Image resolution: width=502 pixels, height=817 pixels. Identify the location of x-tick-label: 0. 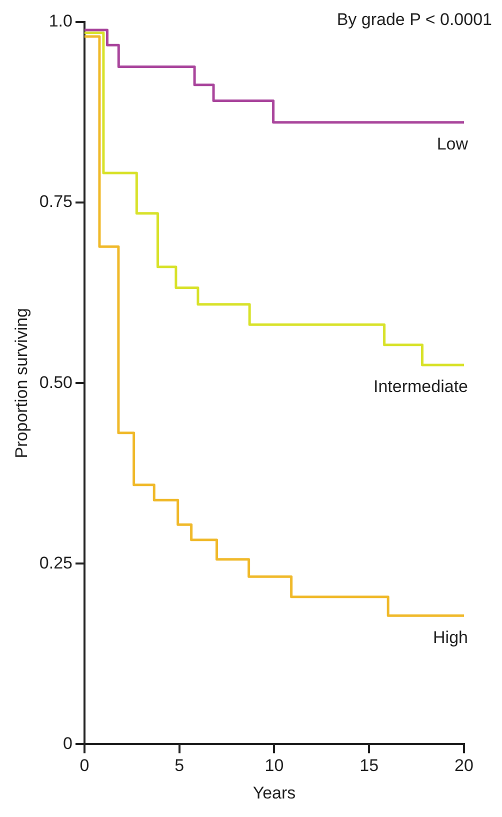
(85, 766).